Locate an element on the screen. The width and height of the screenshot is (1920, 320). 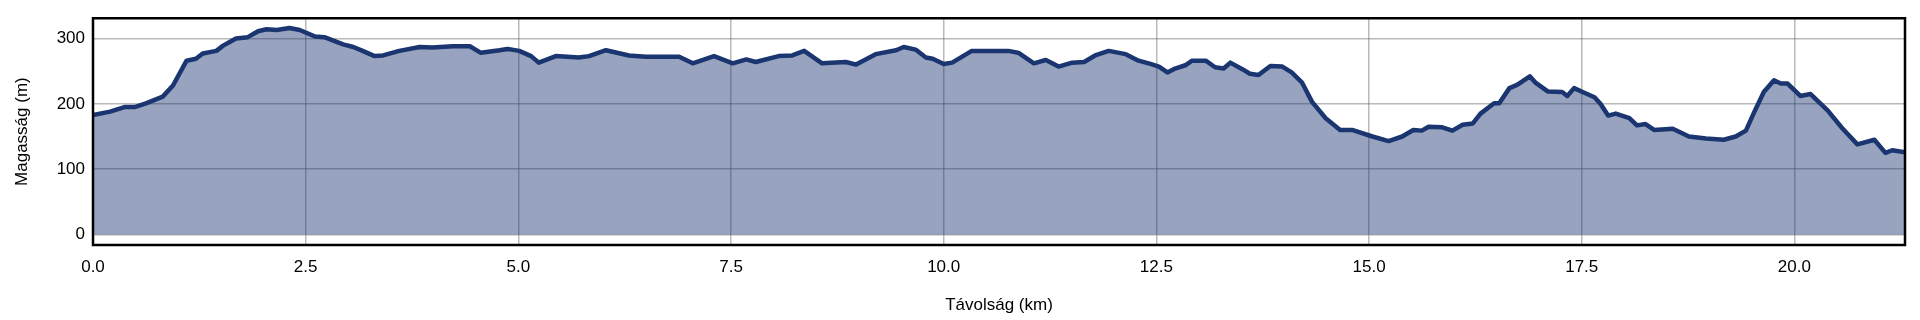
x-tick-label: 20.0 is located at coordinates (1794, 266).